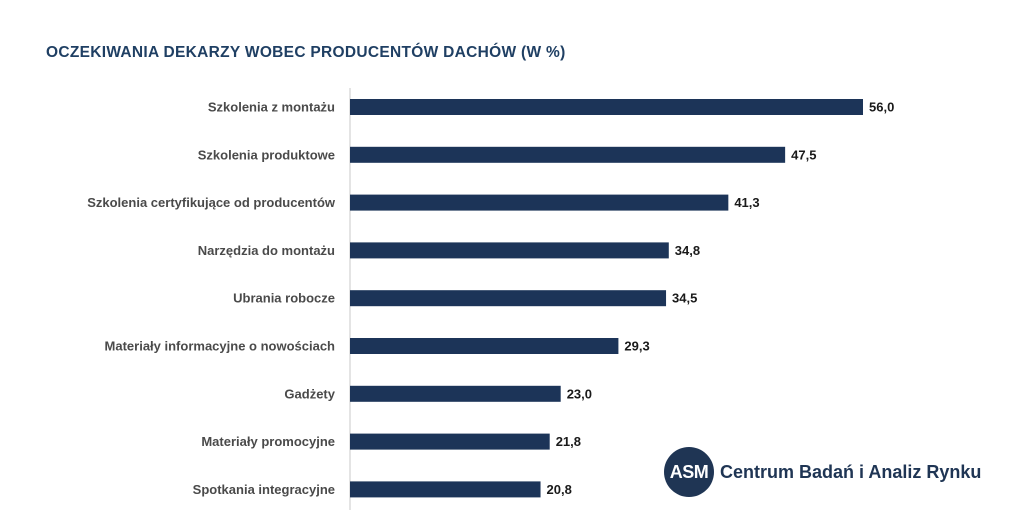 The height and width of the screenshot is (521, 1024). What do you see at coordinates (559, 489) in the screenshot?
I see `value-label: 20,8` at bounding box center [559, 489].